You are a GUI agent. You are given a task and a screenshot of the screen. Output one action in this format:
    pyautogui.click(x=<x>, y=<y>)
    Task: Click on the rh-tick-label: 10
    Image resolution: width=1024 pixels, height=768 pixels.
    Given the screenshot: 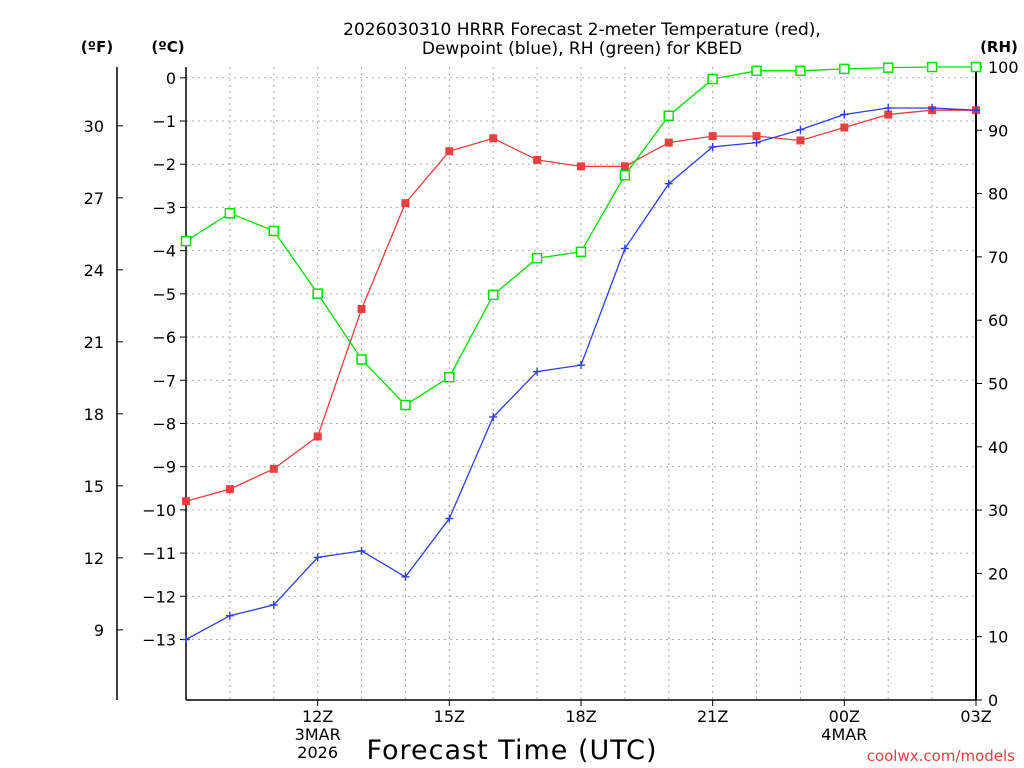 What is the action you would take?
    pyautogui.click(x=998, y=637)
    